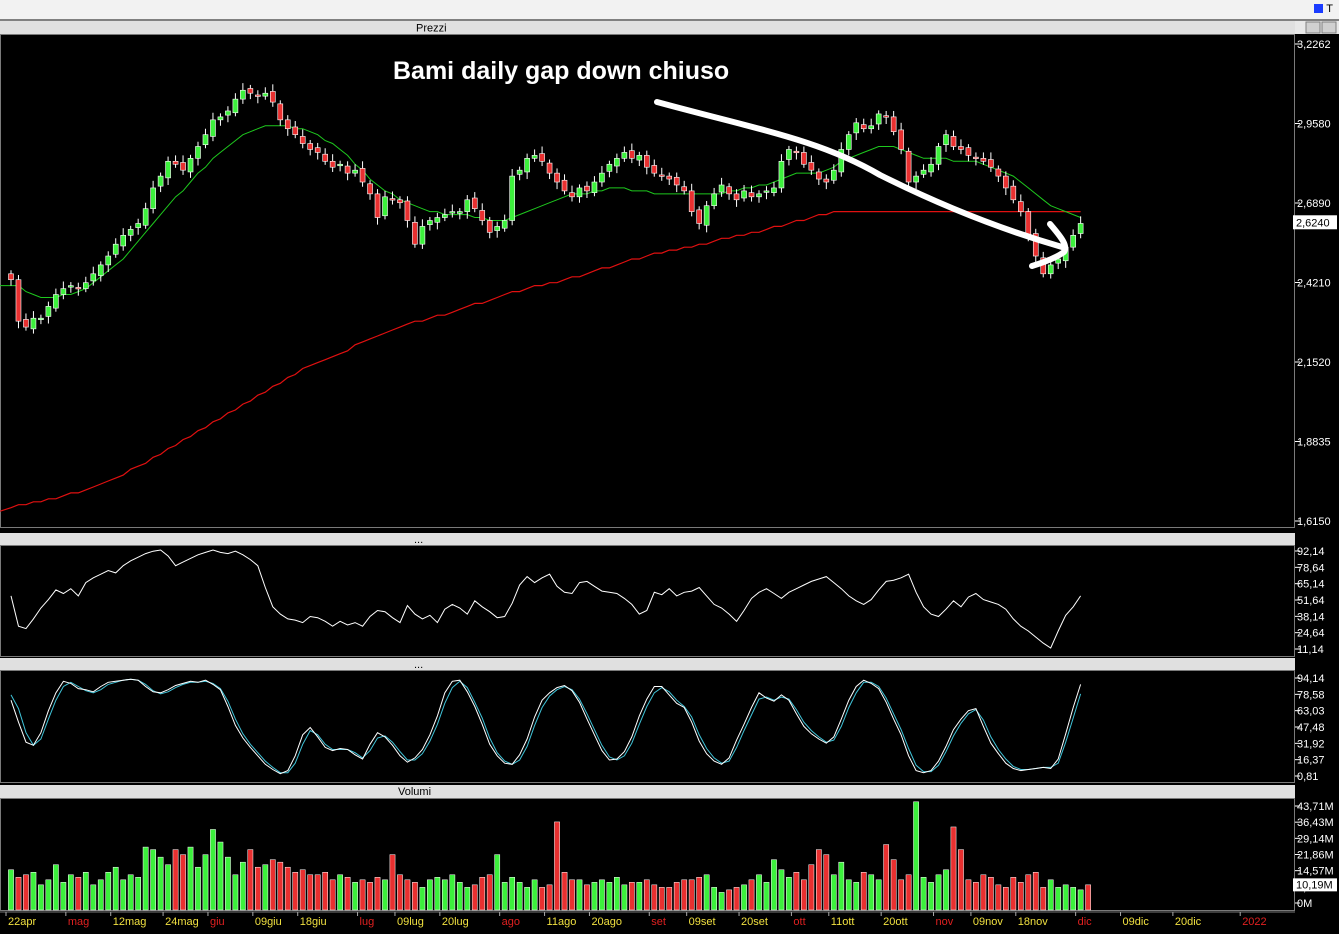 The width and height of the screenshot is (1339, 934). Describe the element at coordinates (130, 922) in the screenshot. I see `x-label: 12mag` at that location.